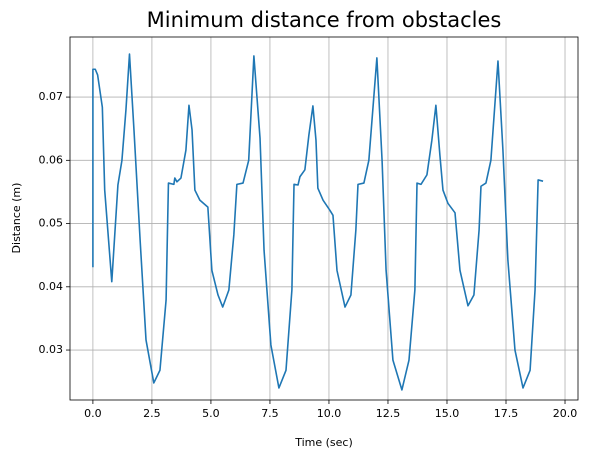  What do you see at coordinates (565, 413) in the screenshot?
I see `x-tick-label: 20.0` at bounding box center [565, 413].